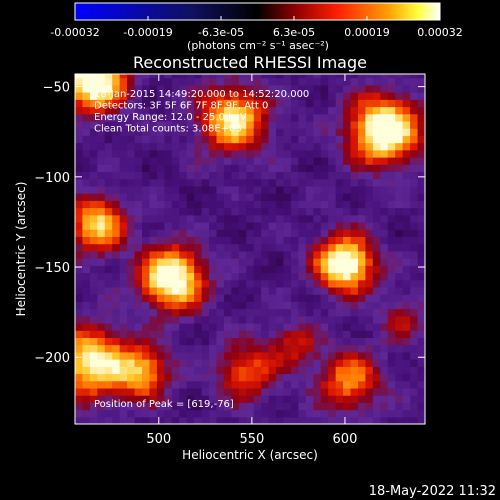 The image size is (500, 500). What do you see at coordinates (221, 32) in the screenshot?
I see `colorbar-tick-label: -6.3e-05` at bounding box center [221, 32].